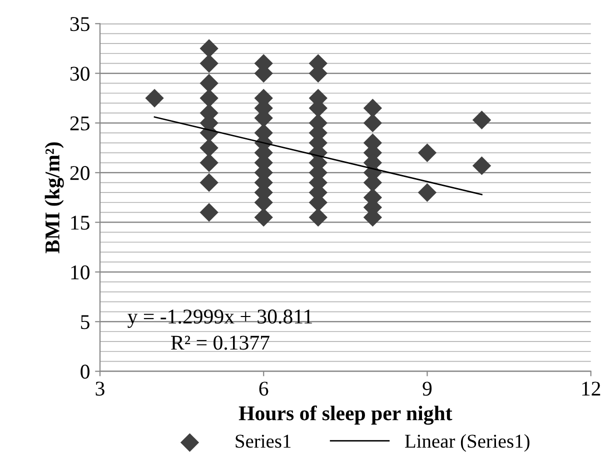  What do you see at coordinates (85, 322) in the screenshot?
I see `y-tick-label: 5` at bounding box center [85, 322].